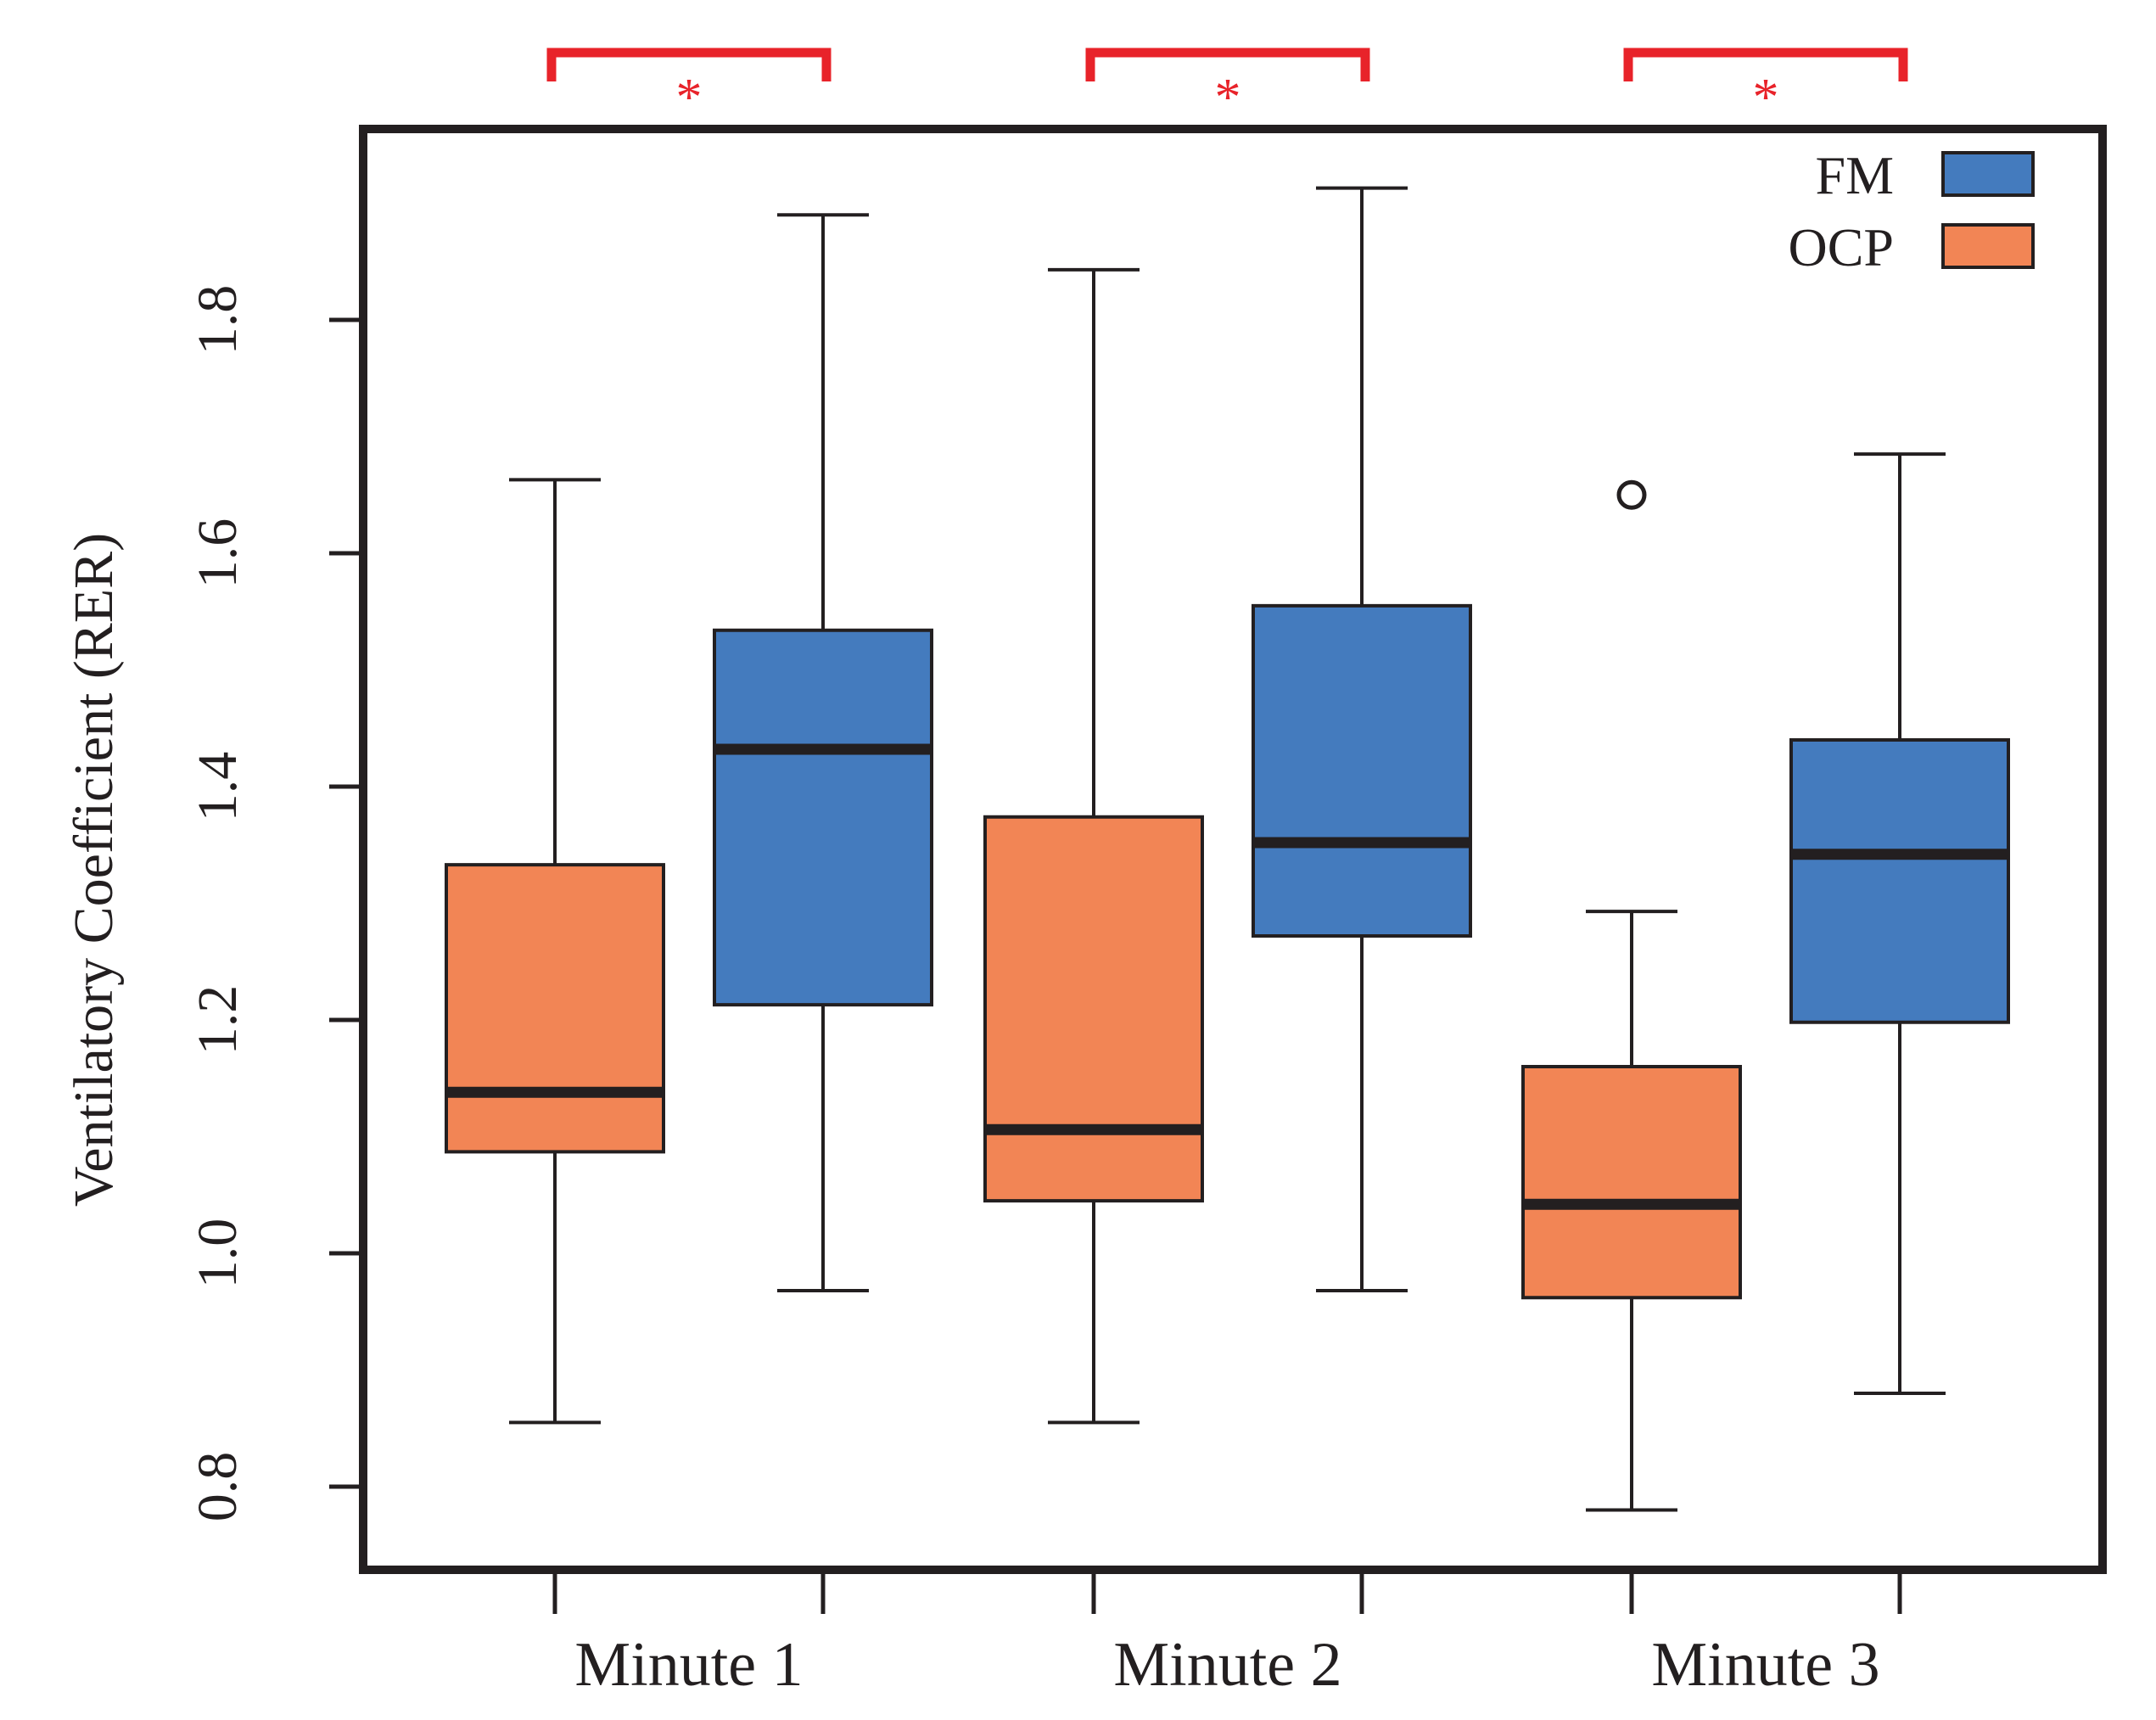 The width and height of the screenshot is (2156, 1720). I want to click on legend-swatch-ocp, so click(1988, 246).